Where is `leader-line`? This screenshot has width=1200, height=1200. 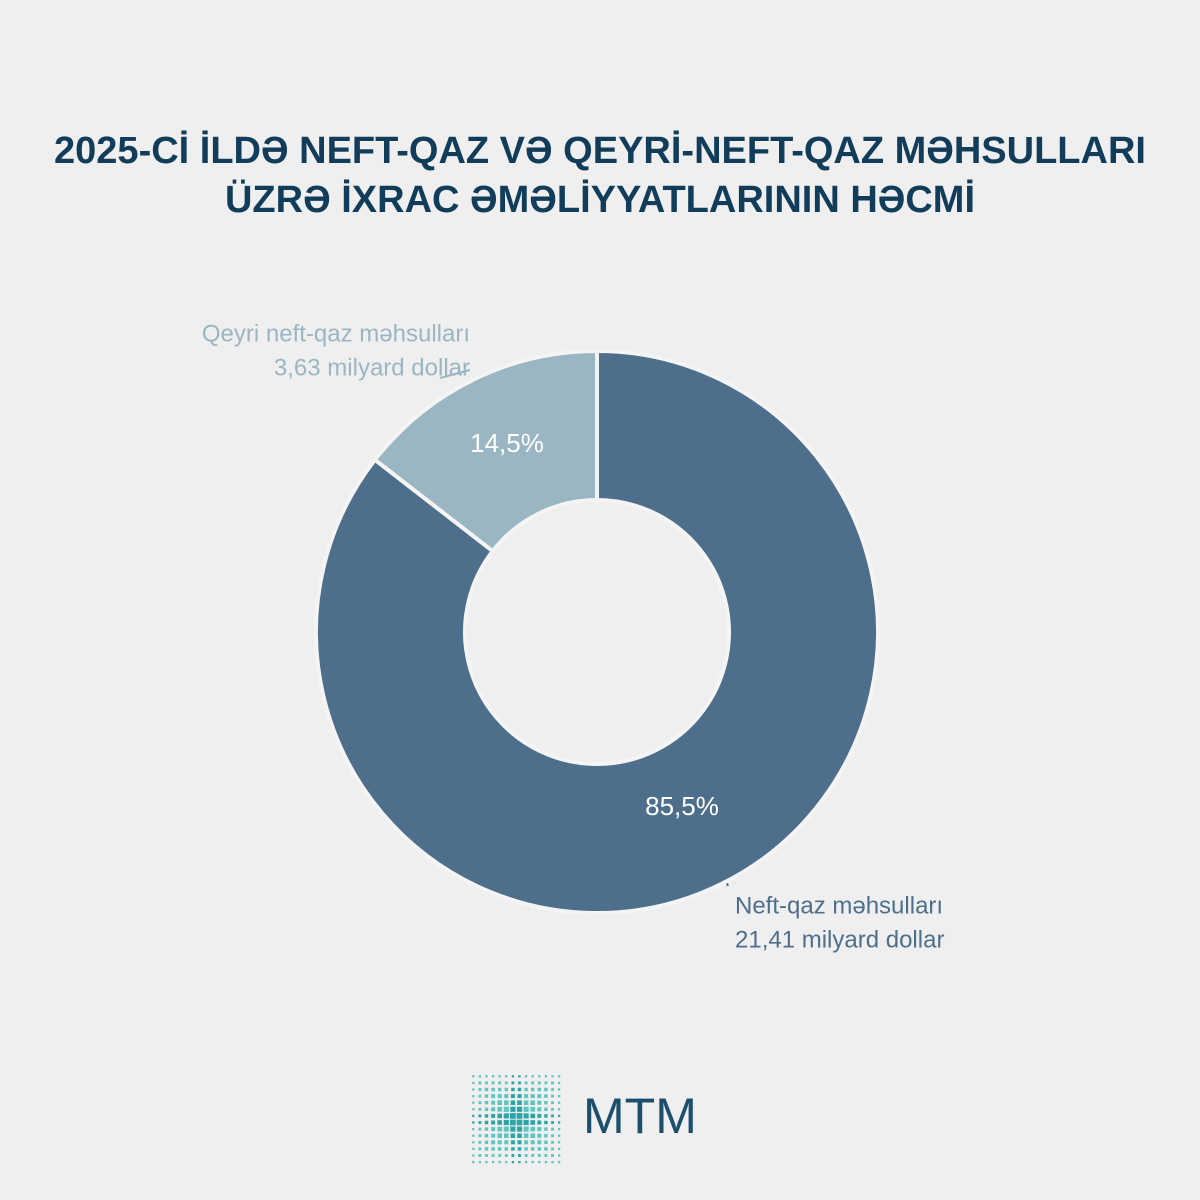
leader-line is located at coordinates (455, 374).